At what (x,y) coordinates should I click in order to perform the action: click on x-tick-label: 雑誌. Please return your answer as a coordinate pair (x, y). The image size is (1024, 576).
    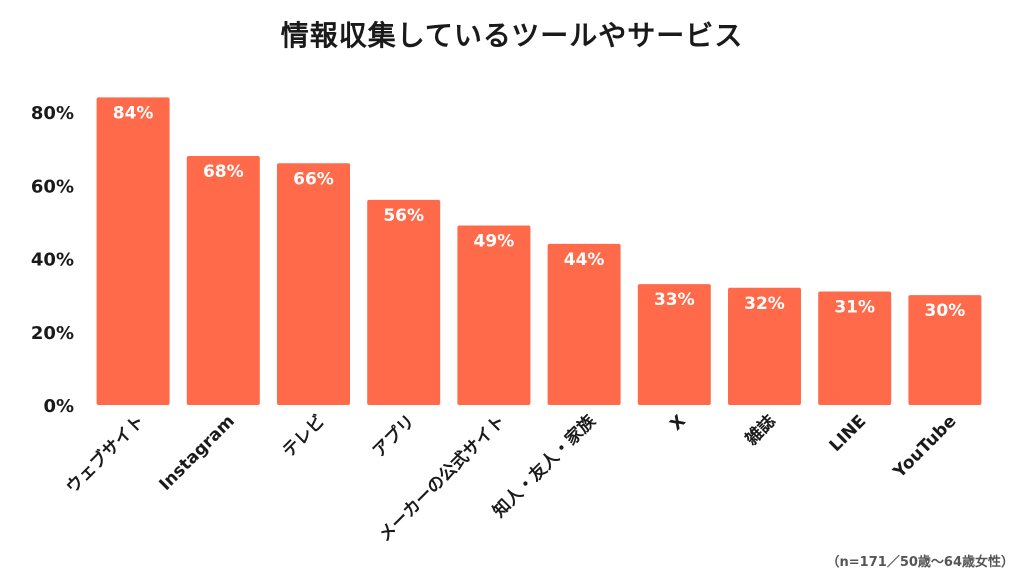
    Looking at the image, I should click on (760, 431).